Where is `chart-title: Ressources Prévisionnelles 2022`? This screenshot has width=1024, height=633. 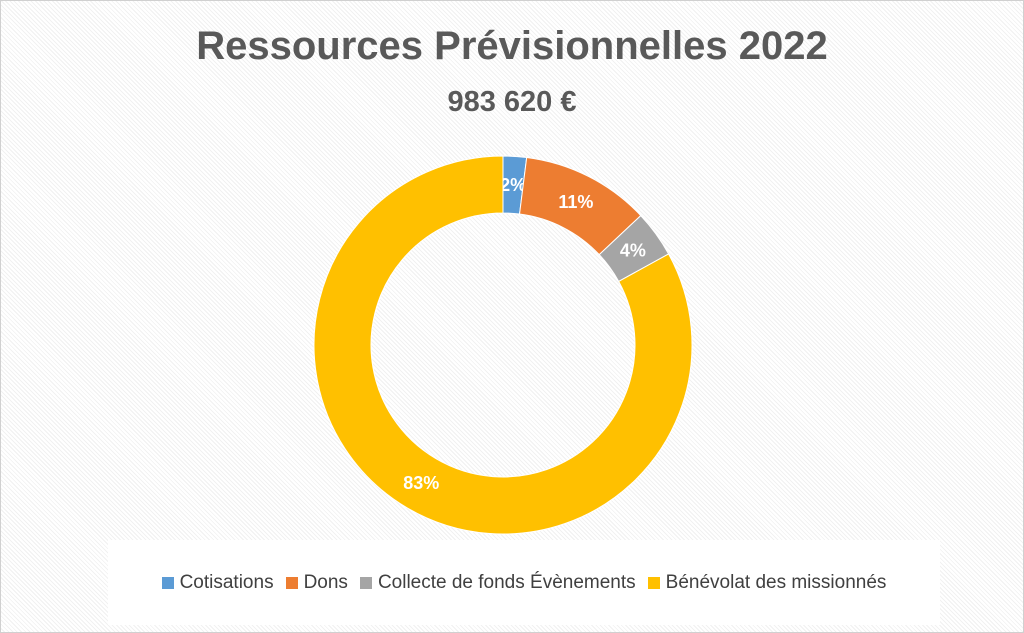
chart-title: Ressources Prévisionnelles 2022 is located at coordinates (512, 46).